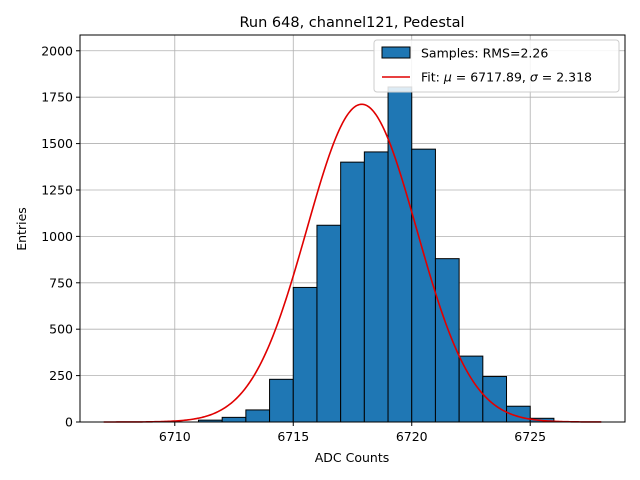 The width and height of the screenshot is (640, 480). Describe the element at coordinates (396, 52) in the screenshot. I see `legend-bar-swatch` at that location.